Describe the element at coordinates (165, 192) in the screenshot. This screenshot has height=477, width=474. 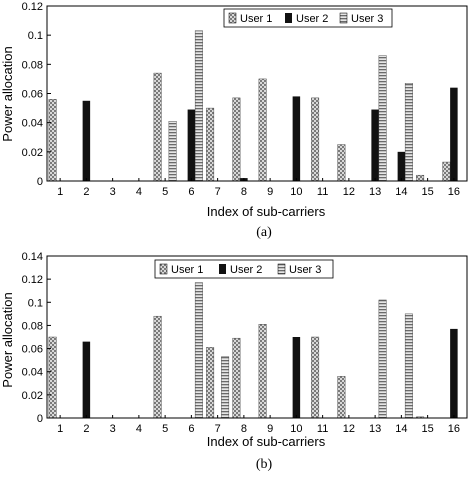
I see `x-tick-label: 5` at that location.